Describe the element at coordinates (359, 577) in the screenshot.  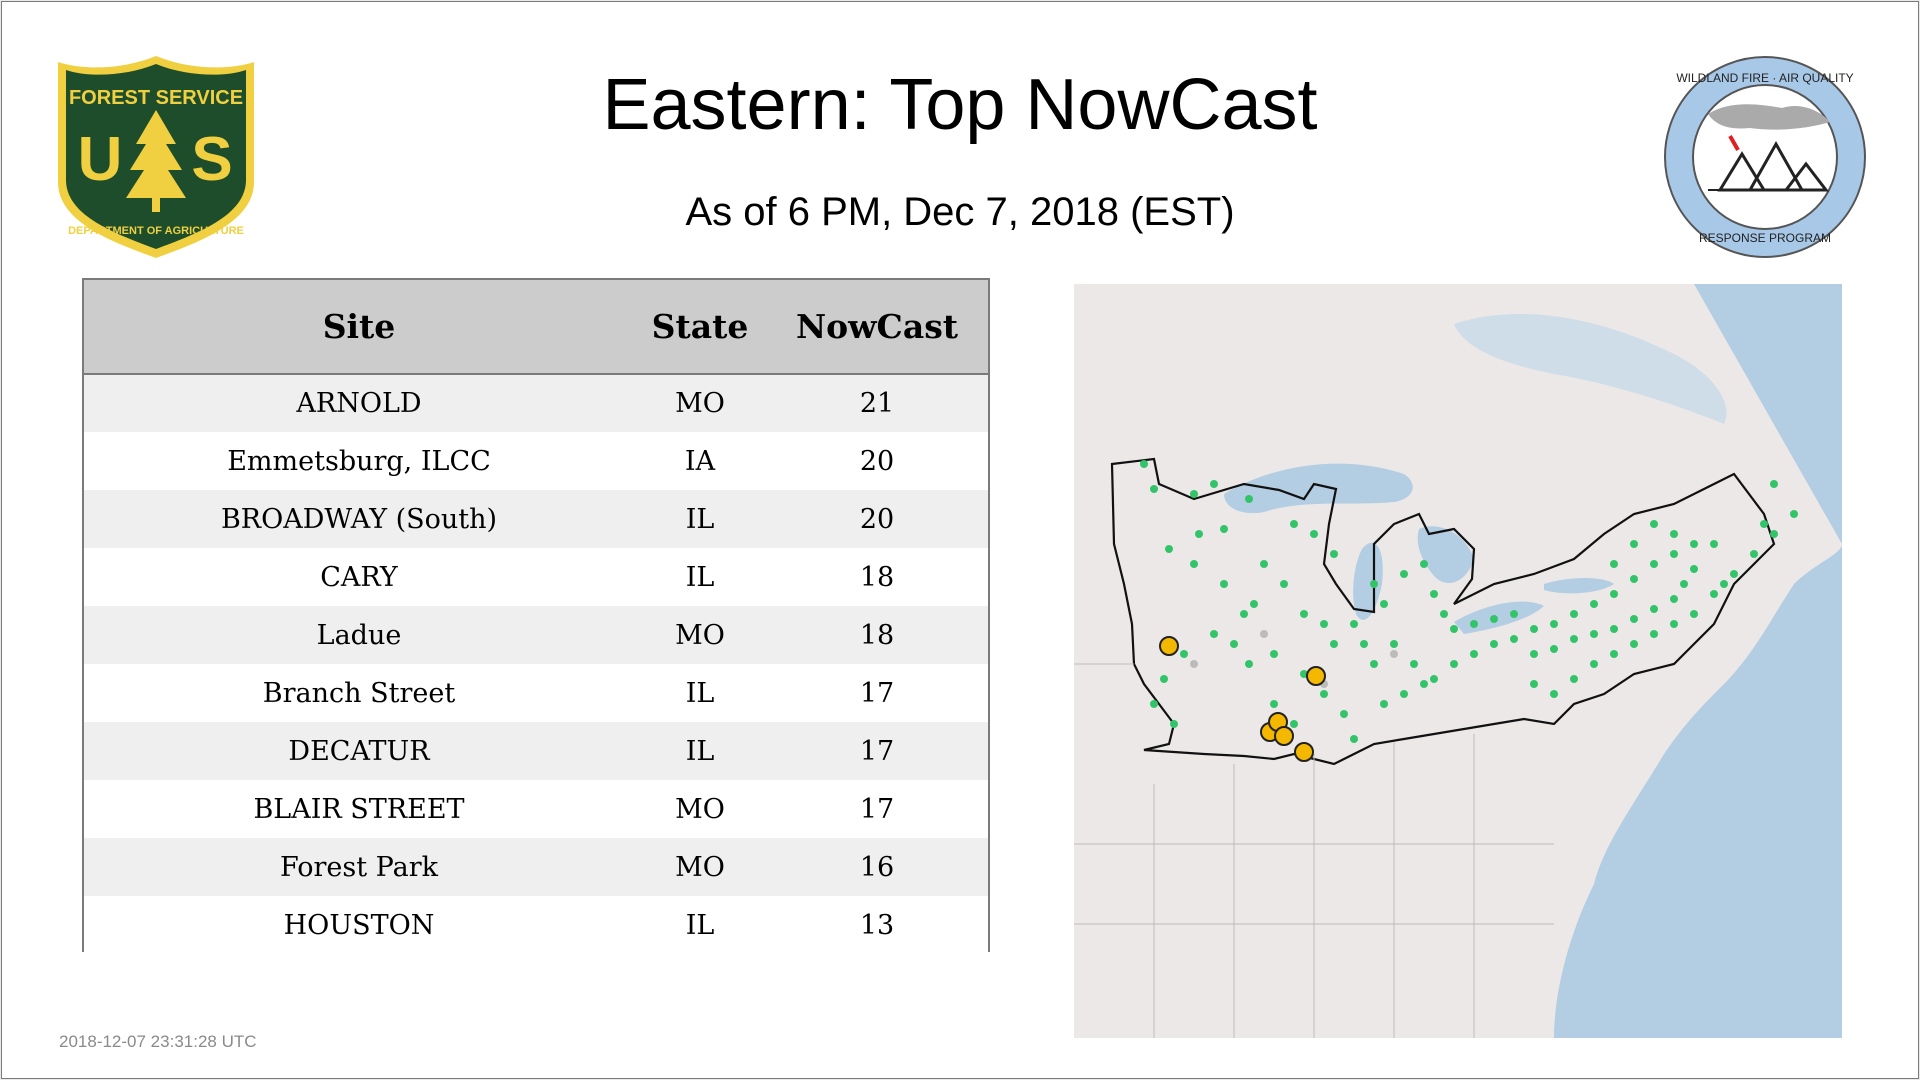
I see `site-cell: CARY` at that location.